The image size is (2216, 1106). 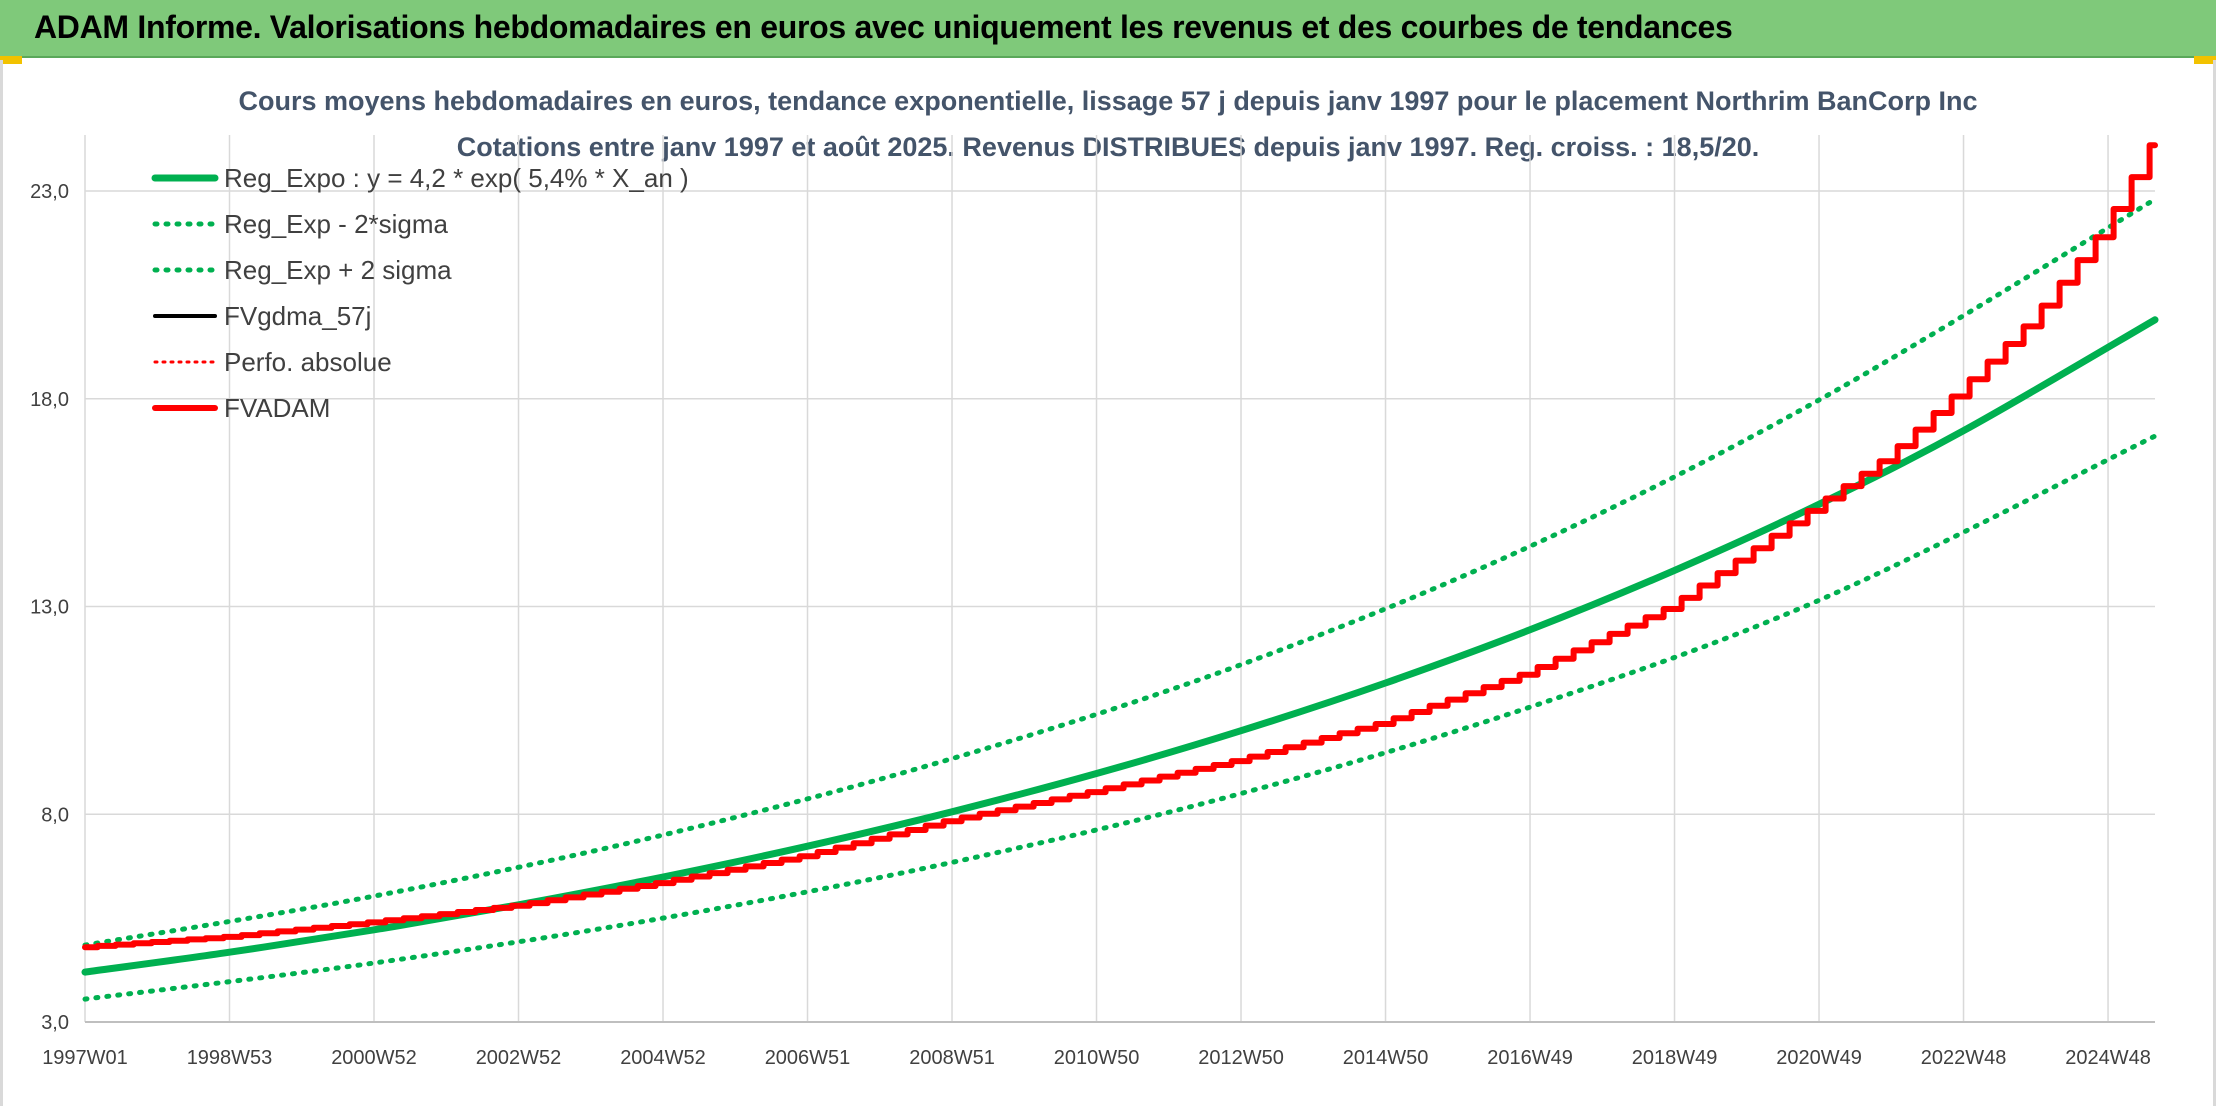 I want to click on corner-marker-right, so click(x=2205, y=60).